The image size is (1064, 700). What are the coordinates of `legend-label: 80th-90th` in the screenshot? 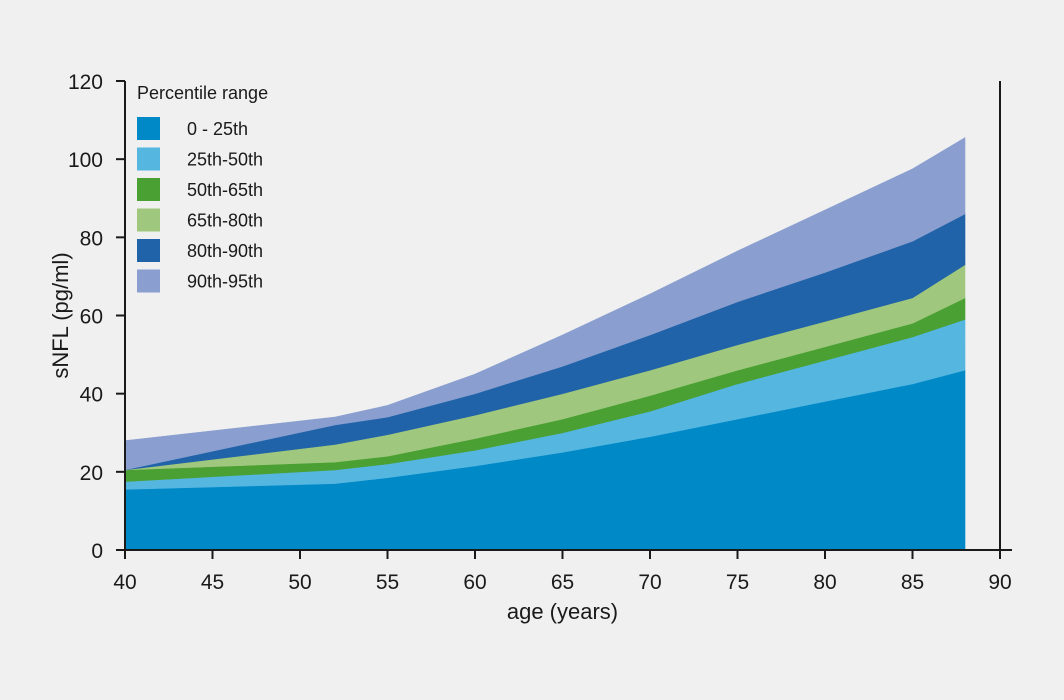 It's located at (225, 251).